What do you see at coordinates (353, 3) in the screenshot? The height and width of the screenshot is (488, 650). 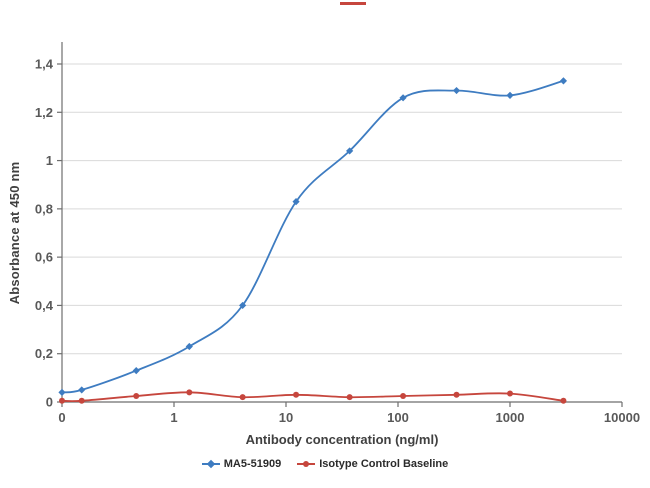 I see `top-red-dash` at bounding box center [353, 3].